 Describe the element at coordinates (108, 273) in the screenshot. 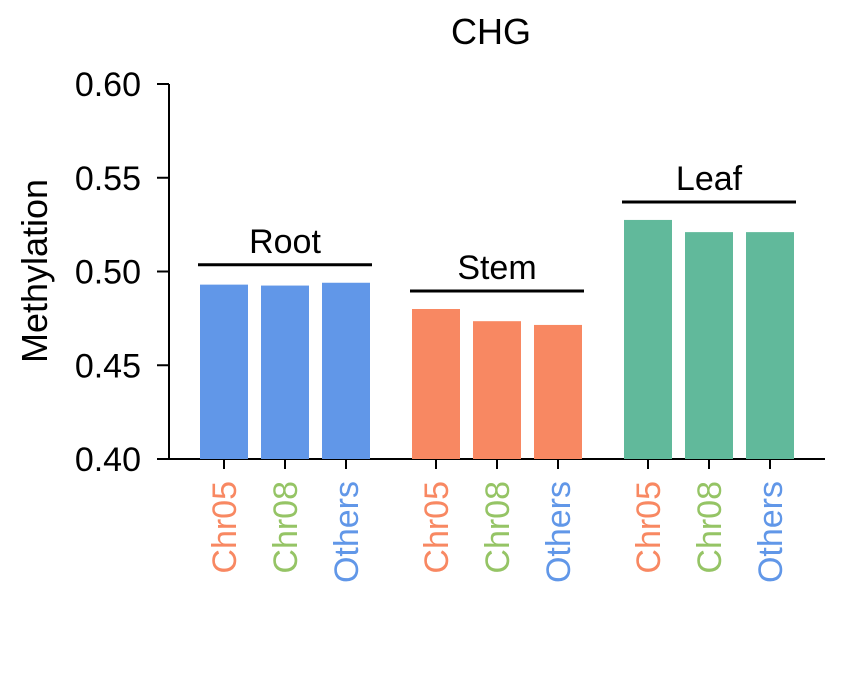

I see `y-tick-label: 0.50` at that location.